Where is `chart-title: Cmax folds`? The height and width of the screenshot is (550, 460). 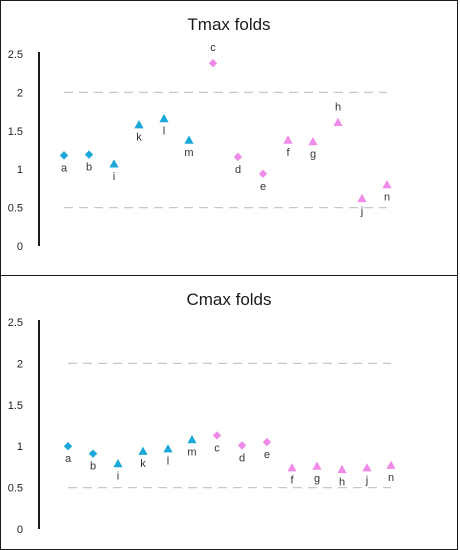 chart-title: Cmax folds is located at coordinates (229, 299).